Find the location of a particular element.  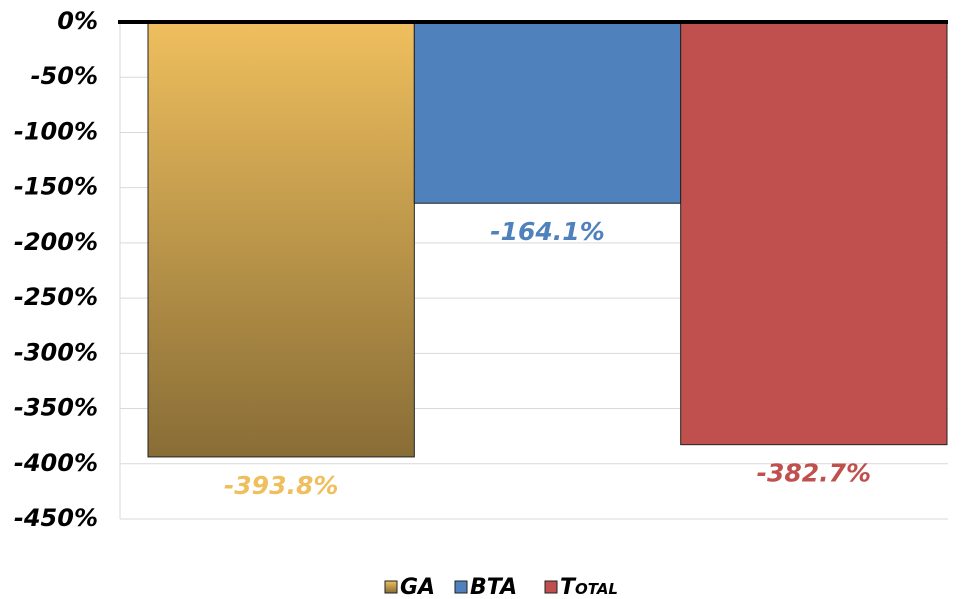

y-tick-label: -150% is located at coordinates (56, 187).